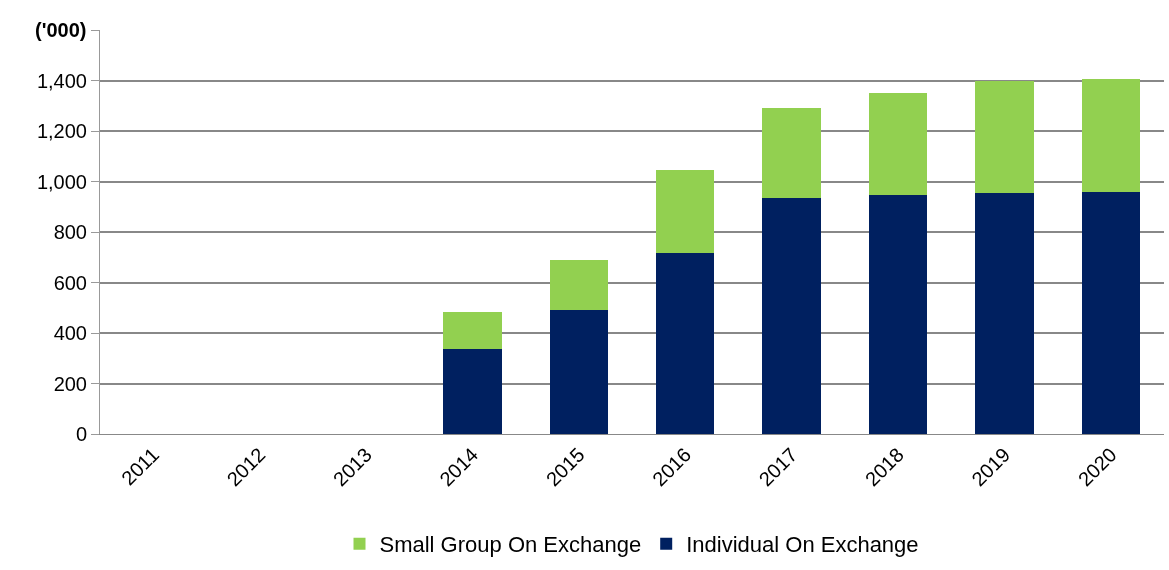 The height and width of the screenshot is (570, 1169). I want to click on y-tick-label: 800, so click(70, 232).